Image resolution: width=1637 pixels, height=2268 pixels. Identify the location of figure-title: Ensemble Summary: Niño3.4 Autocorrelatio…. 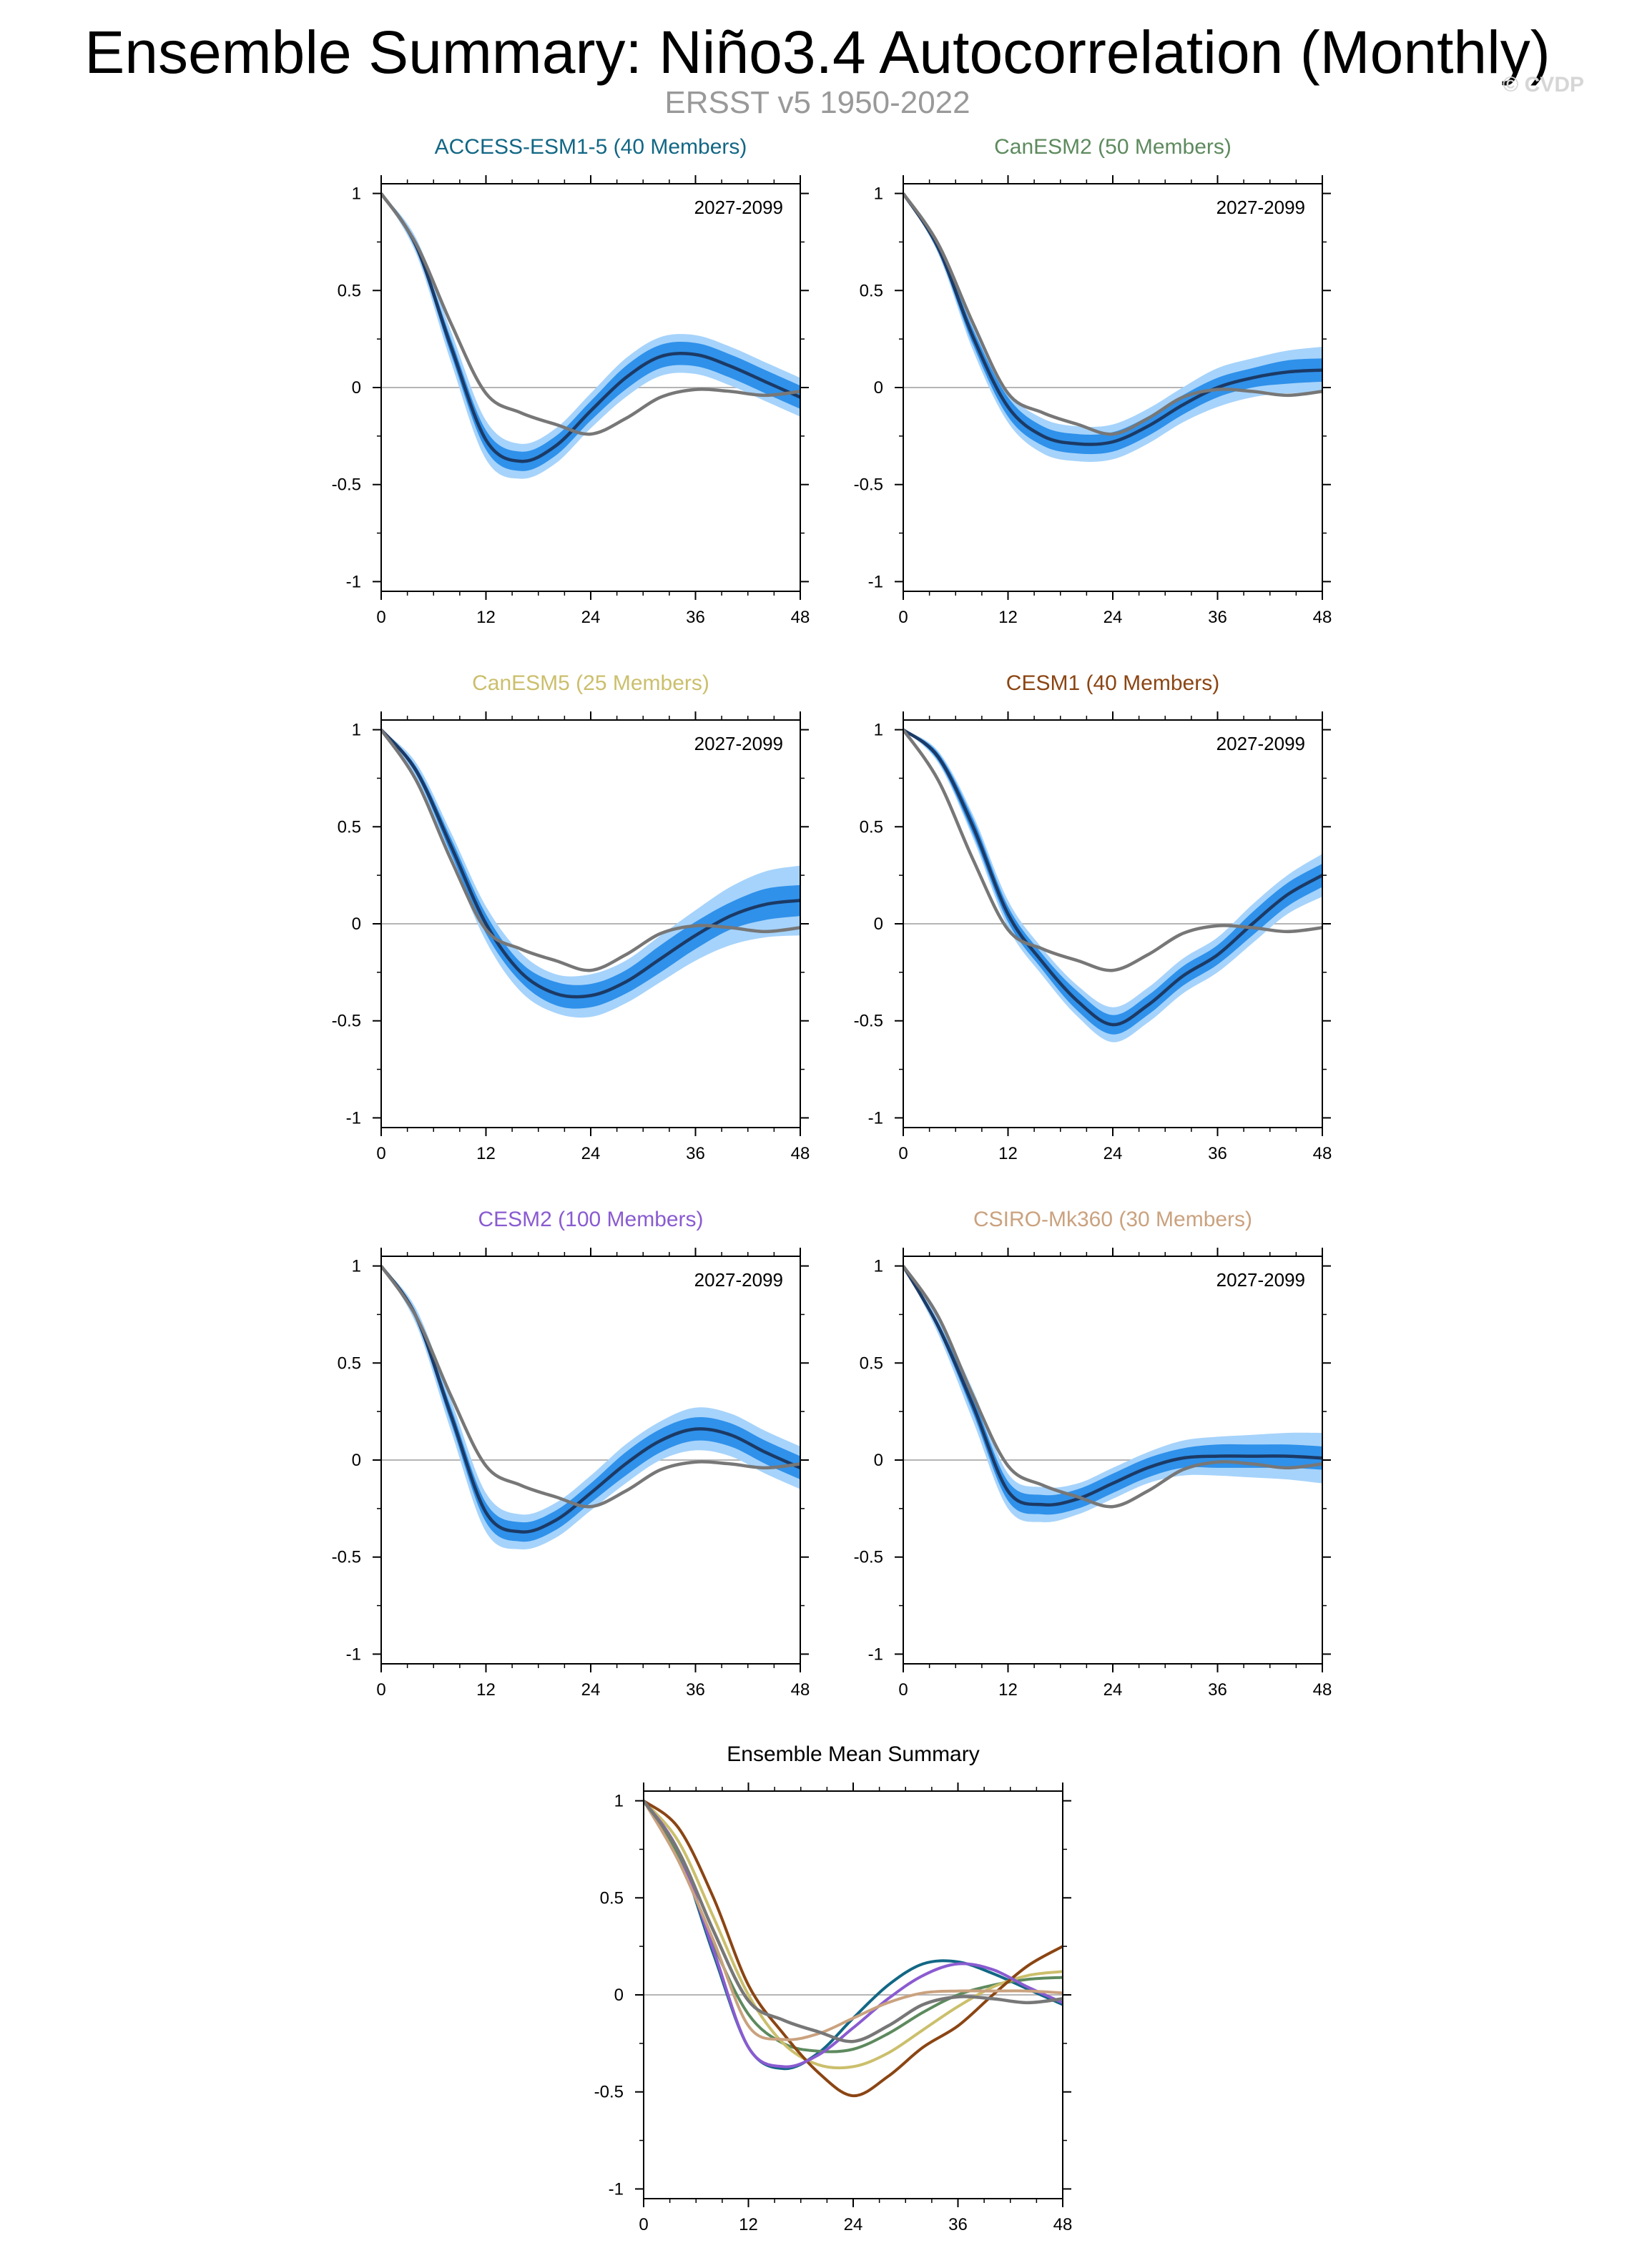
(817, 52).